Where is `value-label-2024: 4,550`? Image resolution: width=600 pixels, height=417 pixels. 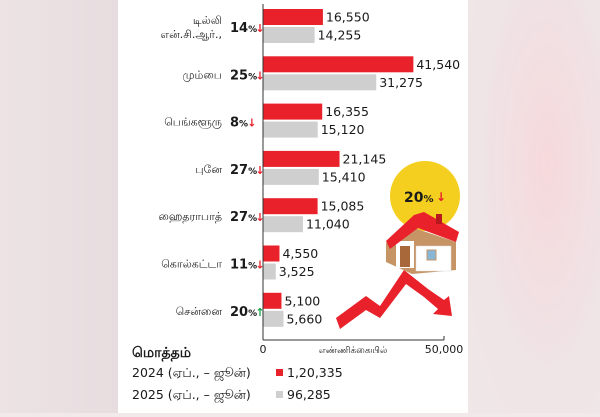 value-label-2024: 4,550 is located at coordinates (300, 253).